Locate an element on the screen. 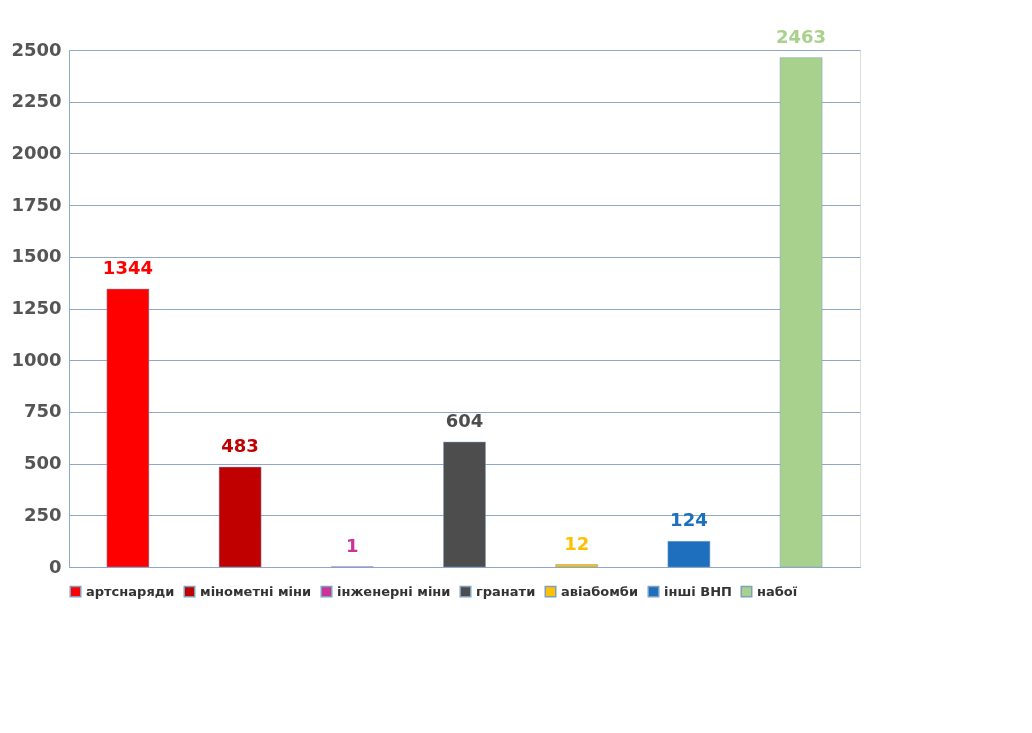 The image size is (1032, 733). y-tick-label: 1250 is located at coordinates (36, 307).